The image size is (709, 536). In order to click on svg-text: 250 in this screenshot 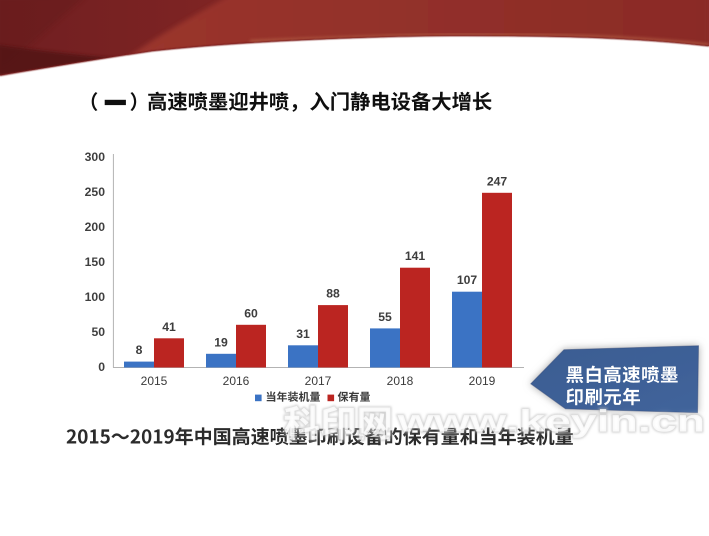, I will do `click(95, 192)`.